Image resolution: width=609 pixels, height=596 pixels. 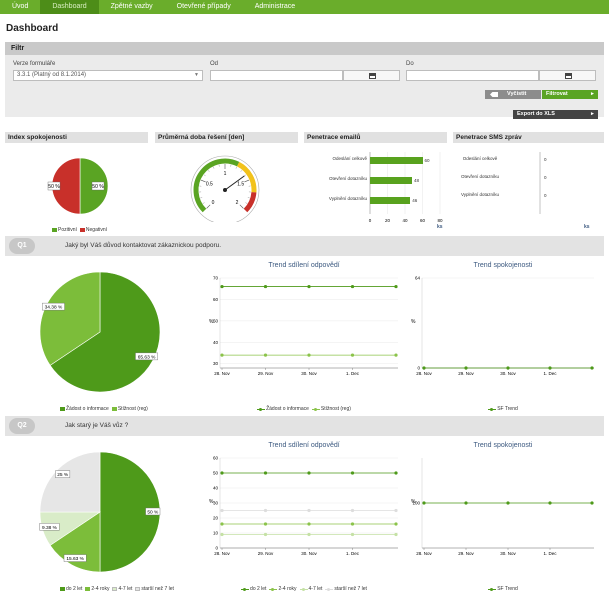 I want to click on nav-dashboard: Dashboard, so click(x=69, y=7).